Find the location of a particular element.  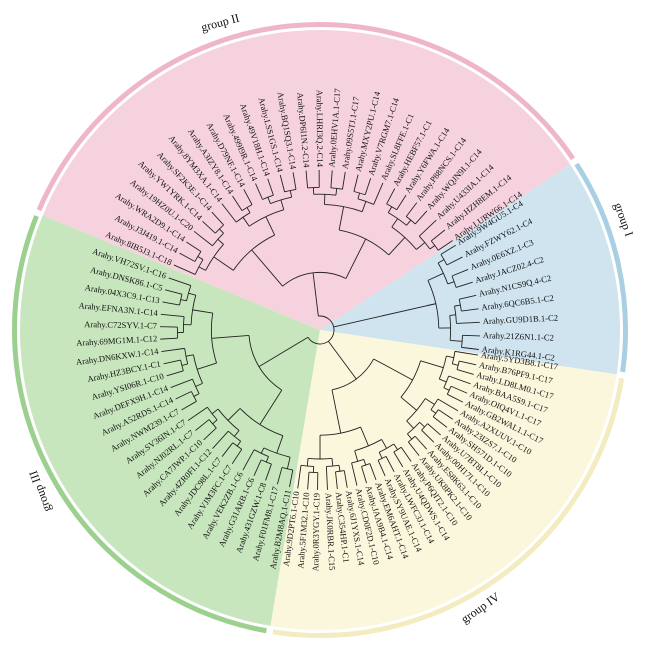

group-label-2: group II is located at coordinates (220, 23).